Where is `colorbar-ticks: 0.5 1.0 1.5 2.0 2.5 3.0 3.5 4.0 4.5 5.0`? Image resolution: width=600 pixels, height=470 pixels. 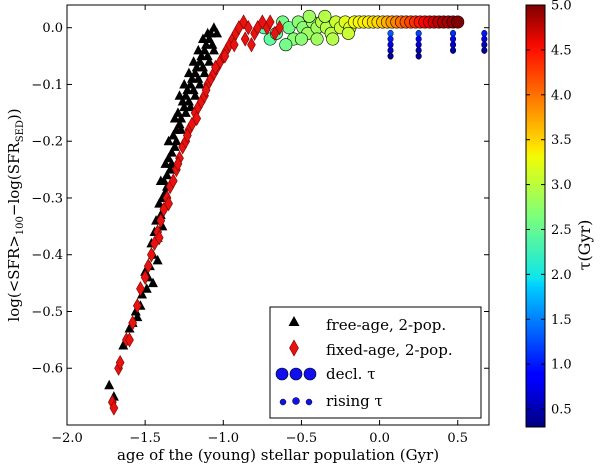 colorbar-ticks: 0.5 1.0 1.5 2.0 2.5 3.0 3.5 4.0 4.5 5.0 is located at coordinates (549, 209).